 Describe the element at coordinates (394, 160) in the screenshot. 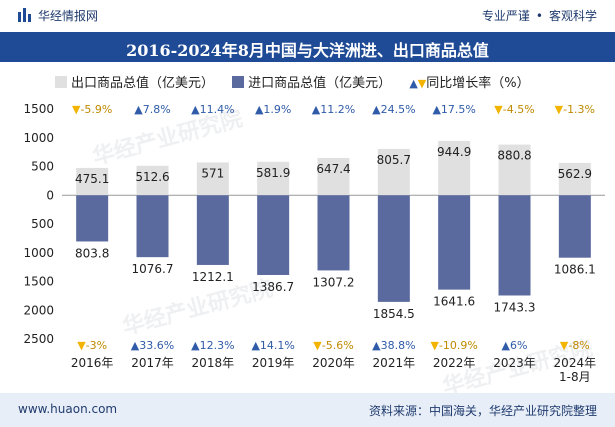

I see `export-value-label: 805.7` at that location.